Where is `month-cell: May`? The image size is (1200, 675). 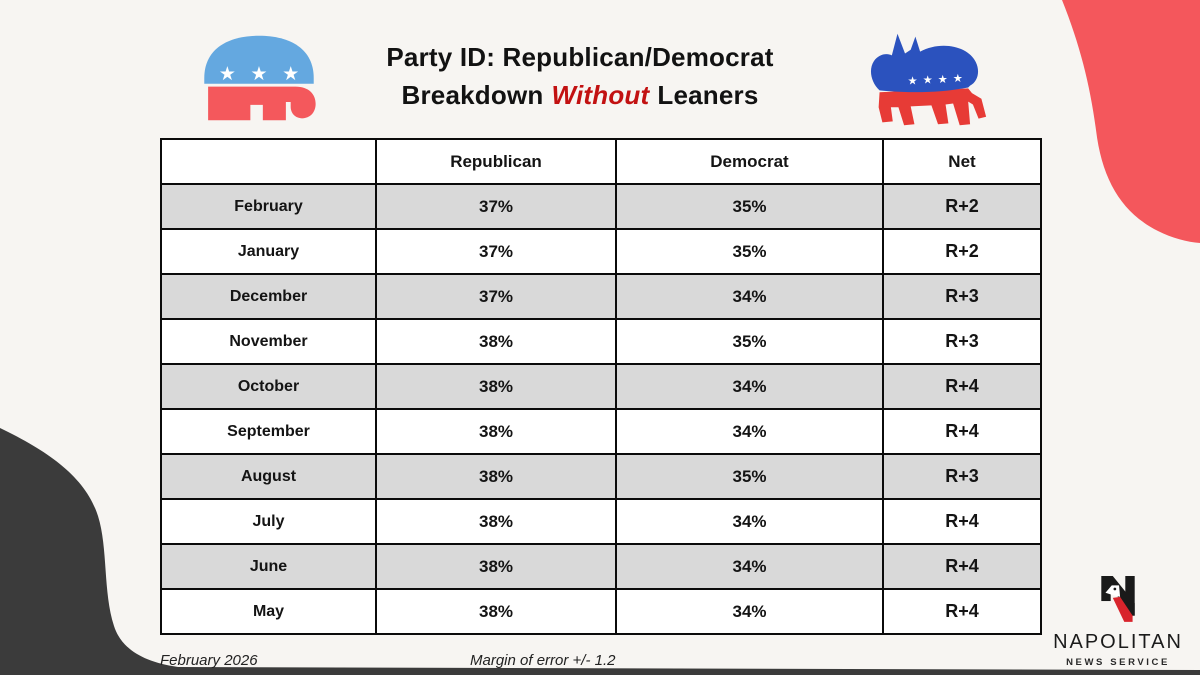
month-cell: May is located at coordinates (268, 611).